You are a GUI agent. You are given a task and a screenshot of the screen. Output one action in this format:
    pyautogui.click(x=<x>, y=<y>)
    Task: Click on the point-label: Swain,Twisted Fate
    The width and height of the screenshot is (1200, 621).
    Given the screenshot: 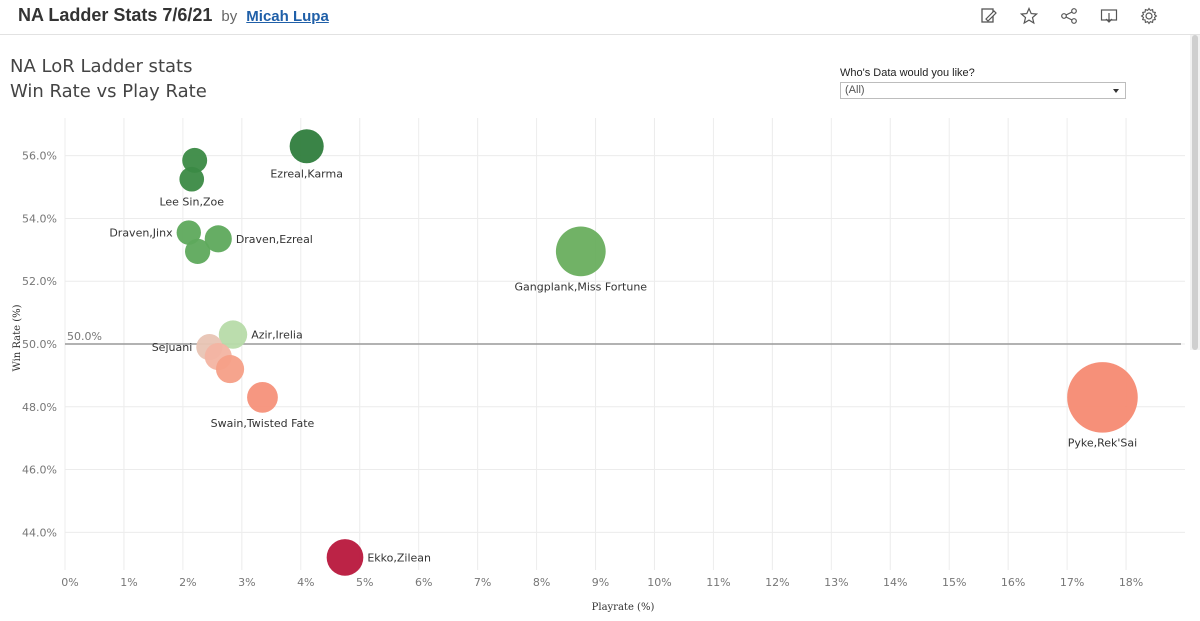 What is the action you would take?
    pyautogui.click(x=263, y=423)
    